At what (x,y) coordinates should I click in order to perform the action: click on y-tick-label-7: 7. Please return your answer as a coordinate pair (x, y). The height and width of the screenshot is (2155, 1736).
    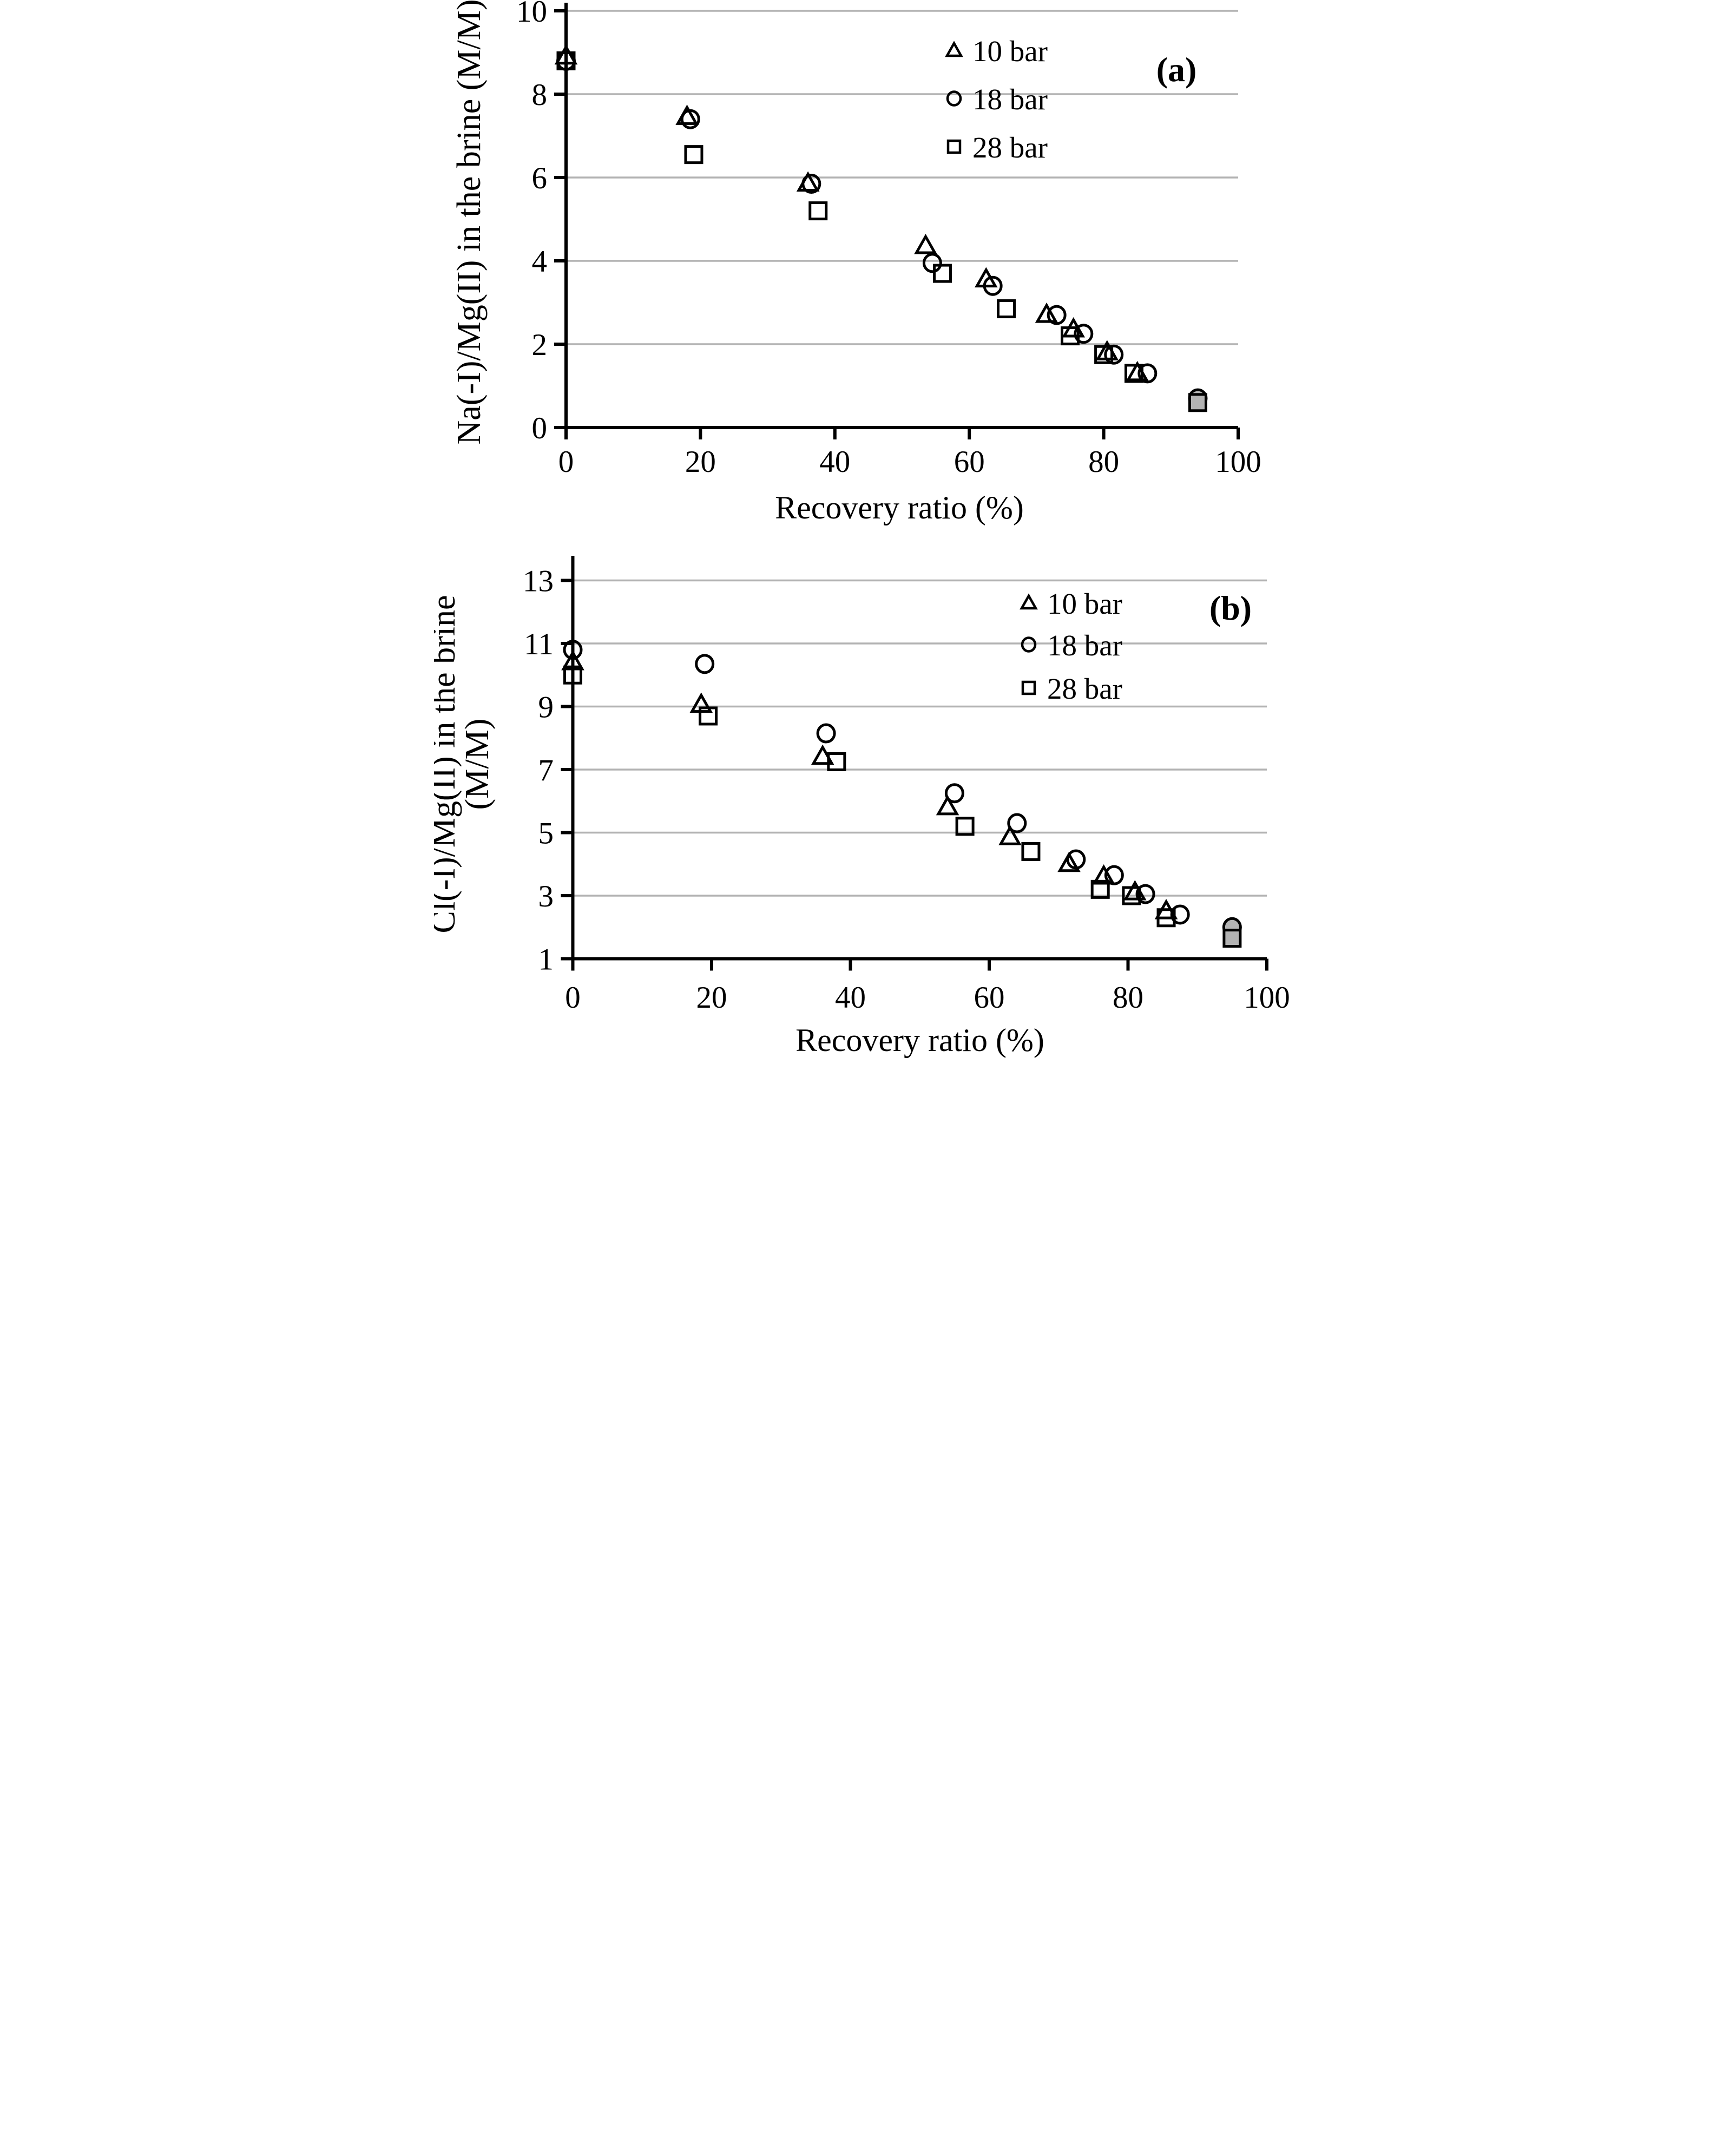
    Looking at the image, I should click on (546, 770).